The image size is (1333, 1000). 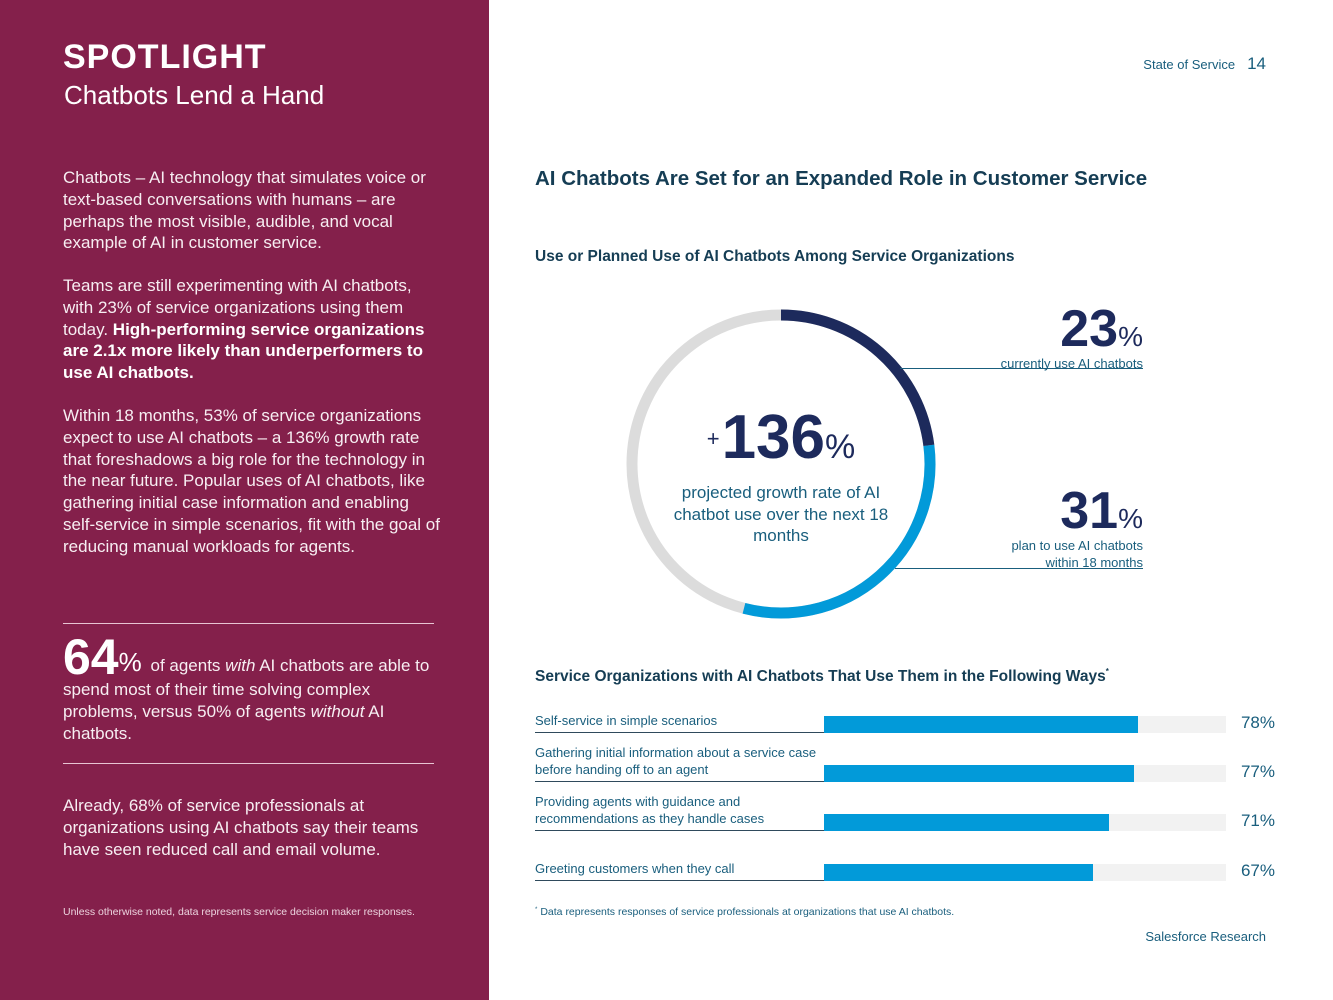 I want to click on stat-current-number: 23, so click(x=1089, y=329).